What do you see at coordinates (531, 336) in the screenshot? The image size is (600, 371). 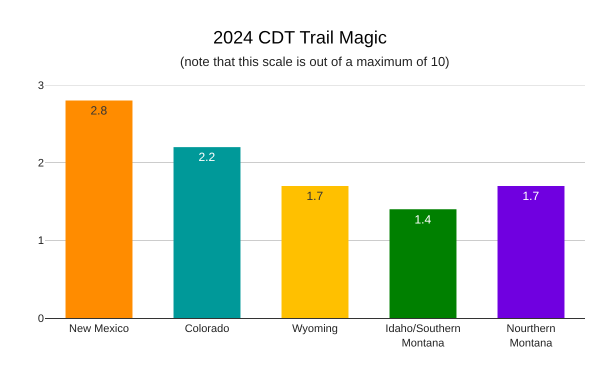 I see `x-tick-label: Nourthern Montana` at bounding box center [531, 336].